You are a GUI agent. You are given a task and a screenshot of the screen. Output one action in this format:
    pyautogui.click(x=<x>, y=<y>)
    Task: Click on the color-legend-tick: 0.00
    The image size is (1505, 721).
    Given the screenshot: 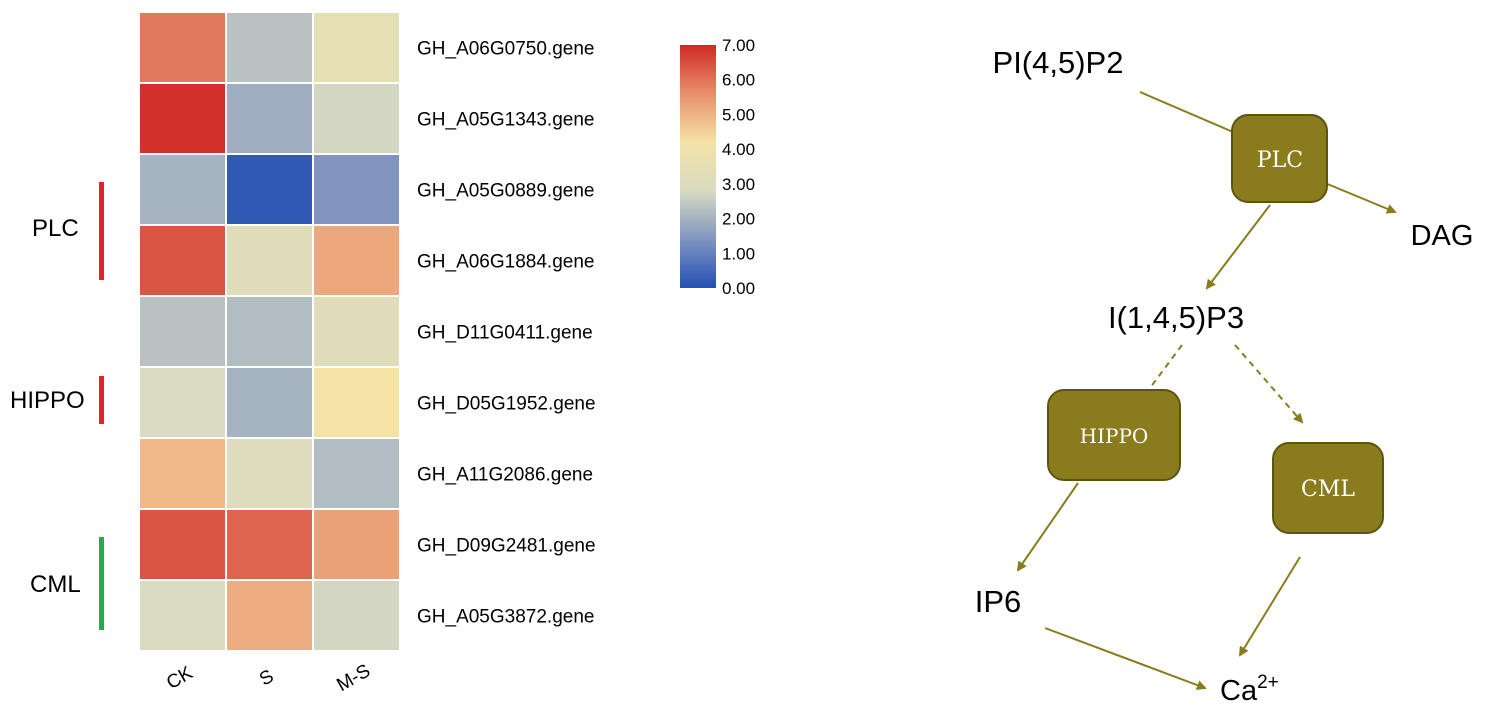 What is the action you would take?
    pyautogui.click(x=738, y=288)
    